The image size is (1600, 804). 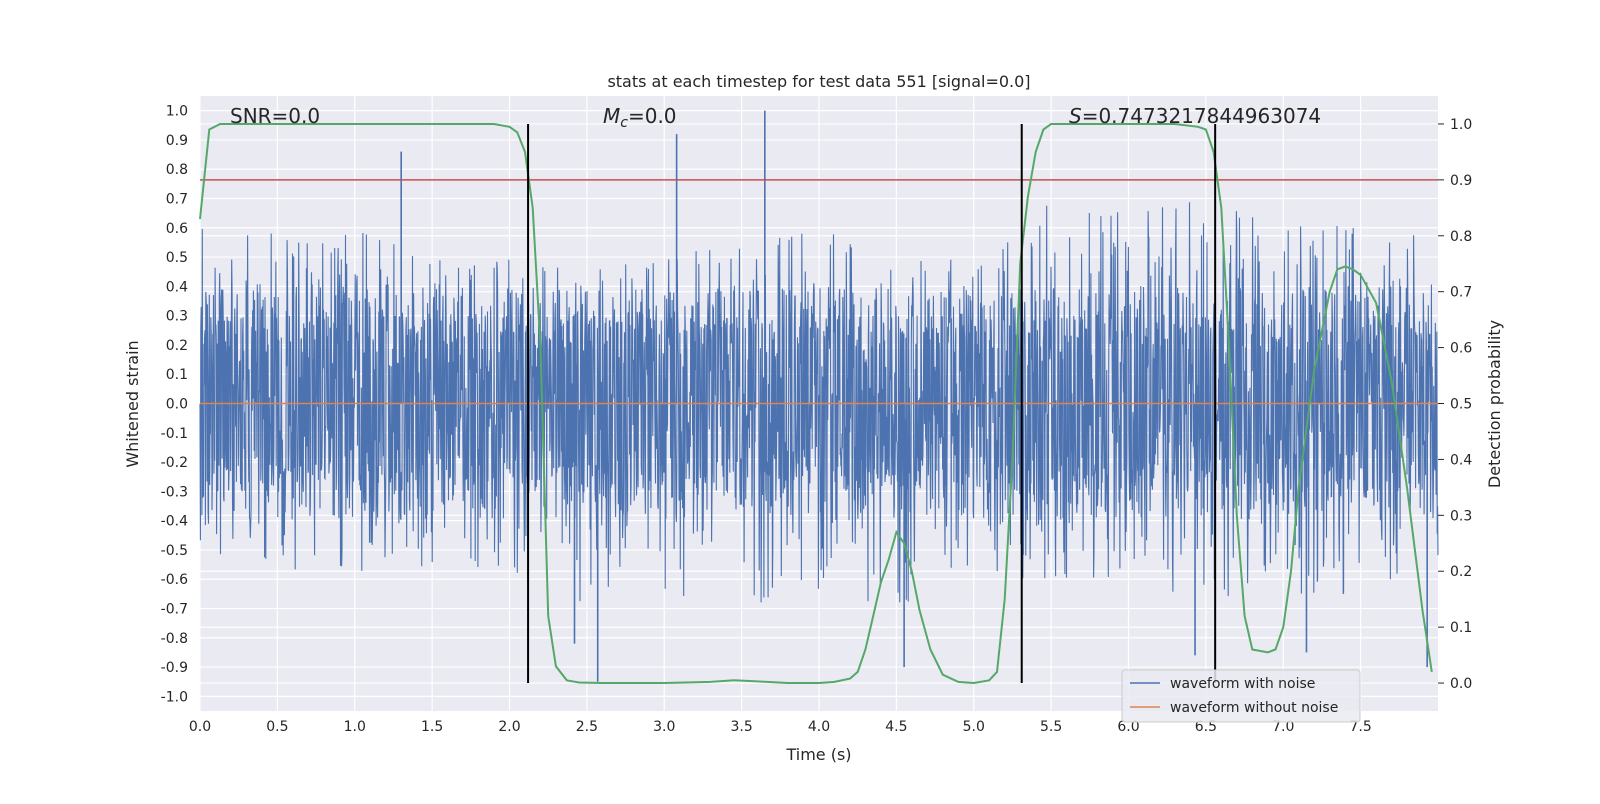 I want to click on x-tick-label: 5.5, so click(x=1051, y=727).